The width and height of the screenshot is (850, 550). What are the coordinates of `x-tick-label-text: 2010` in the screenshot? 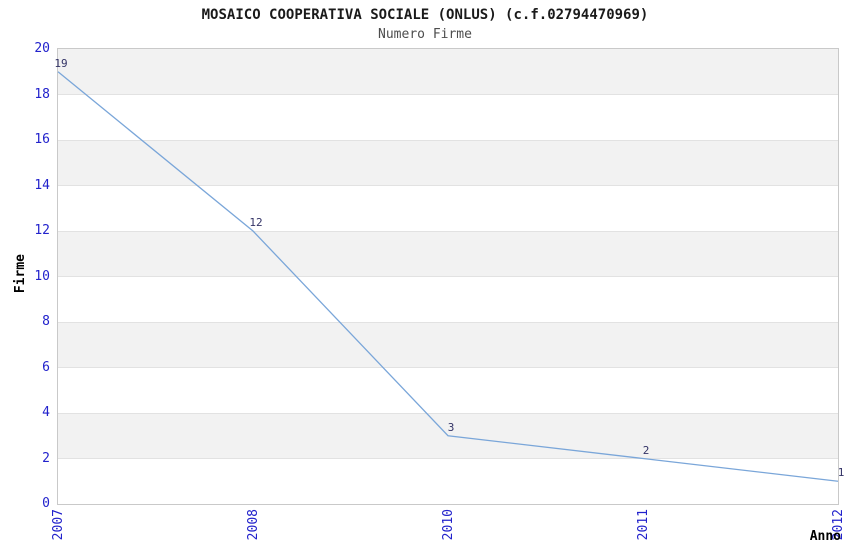 It's located at (448, 525).